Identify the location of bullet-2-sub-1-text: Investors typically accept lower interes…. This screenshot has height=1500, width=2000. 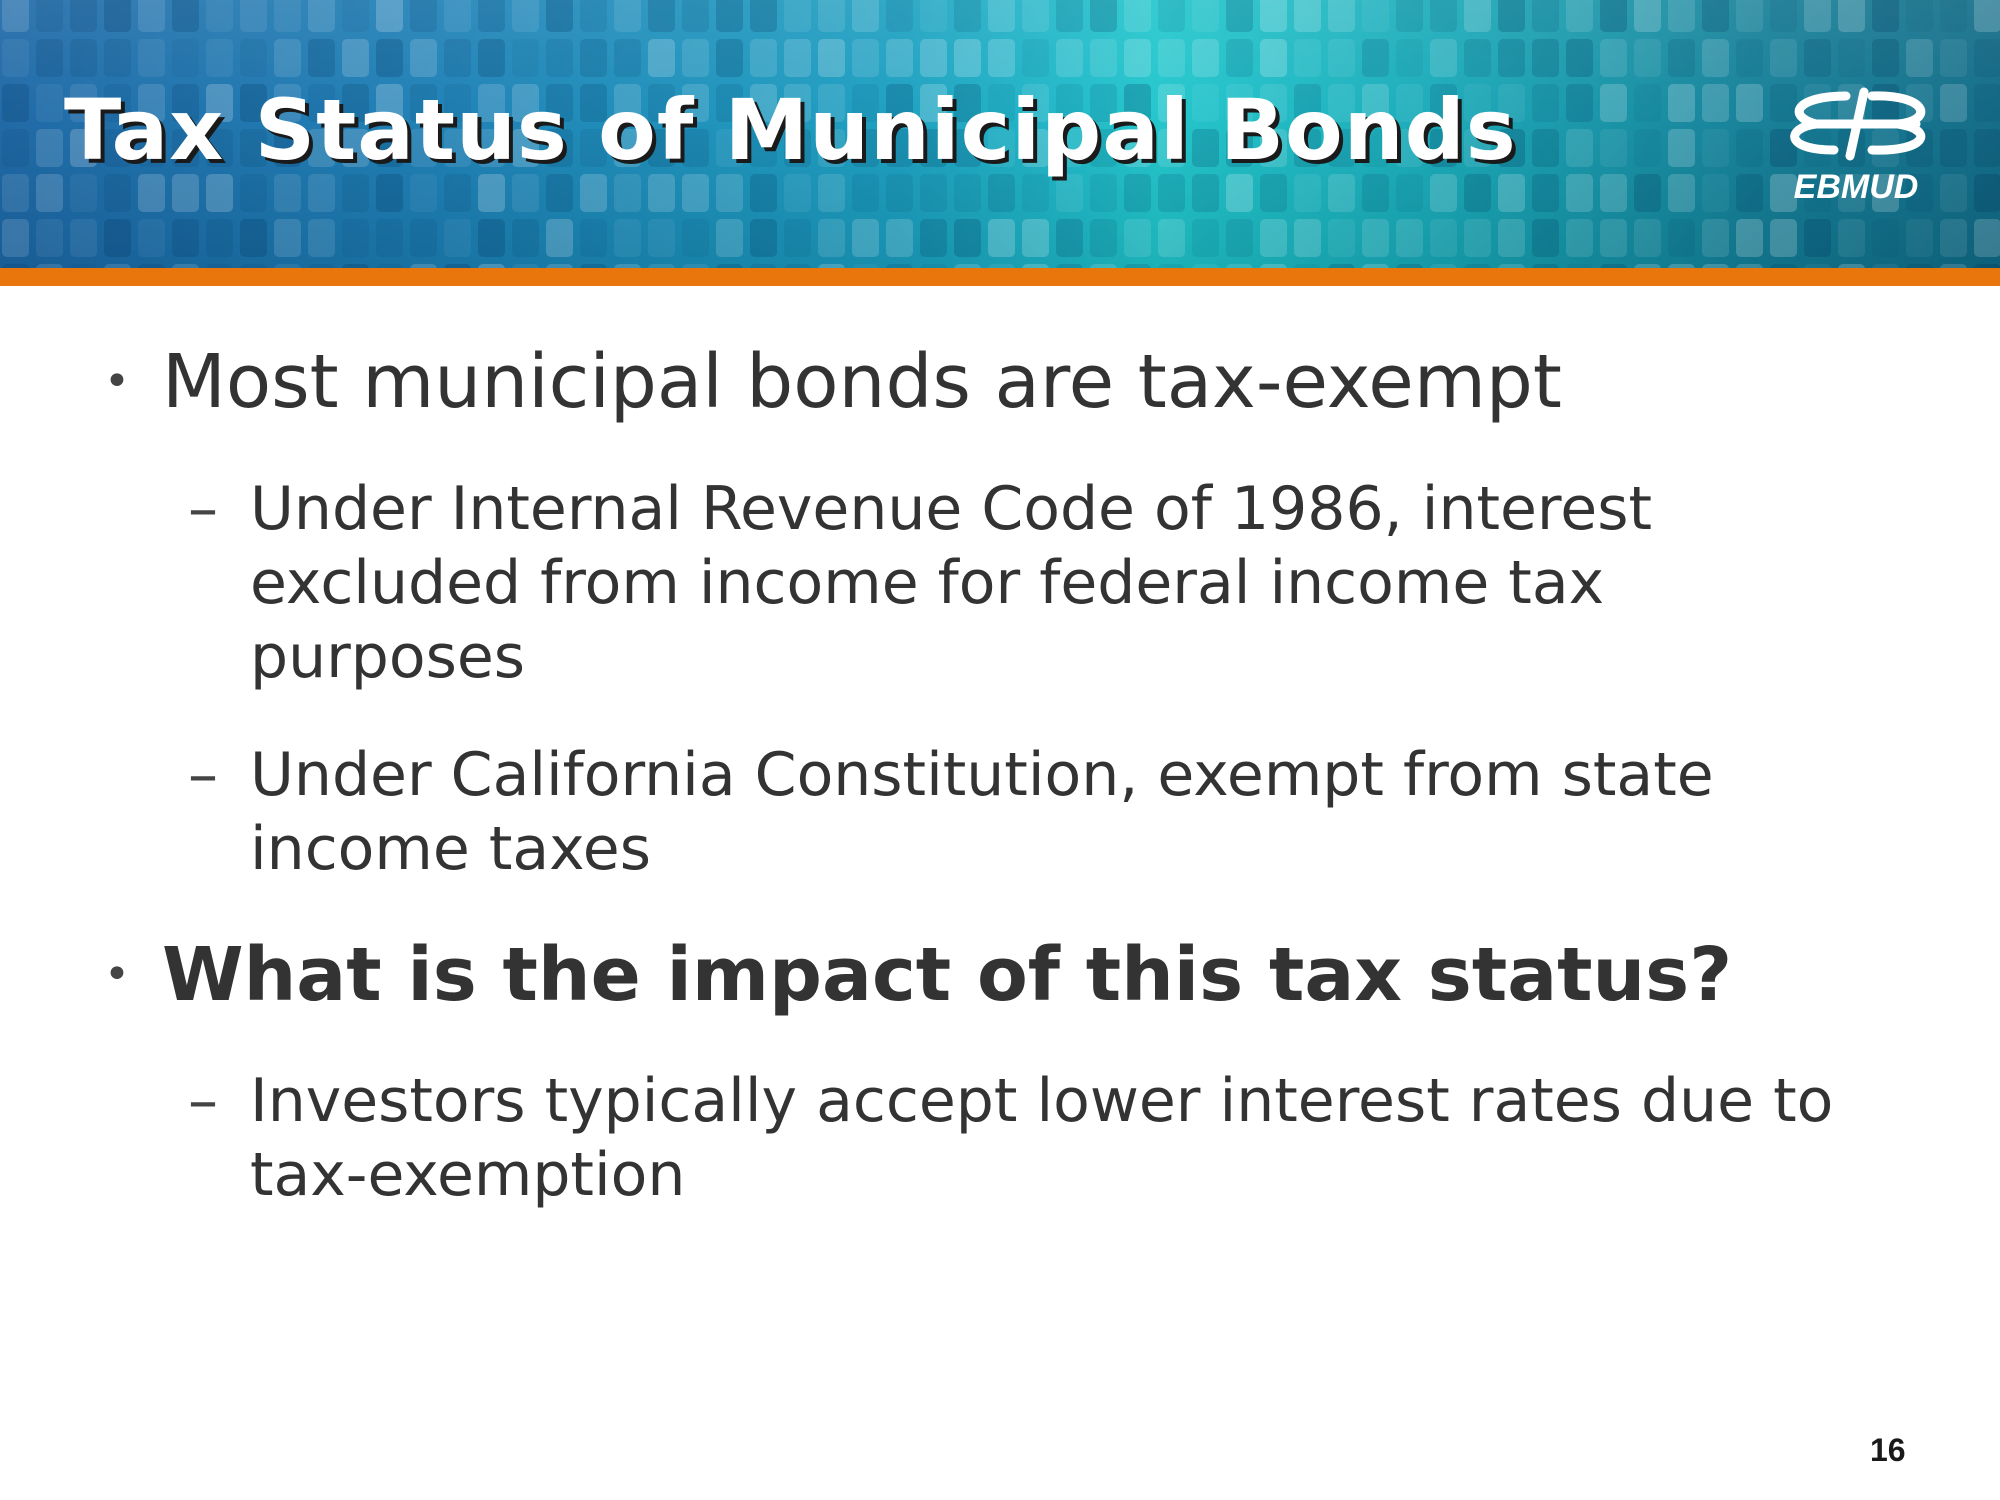
(1042, 1138).